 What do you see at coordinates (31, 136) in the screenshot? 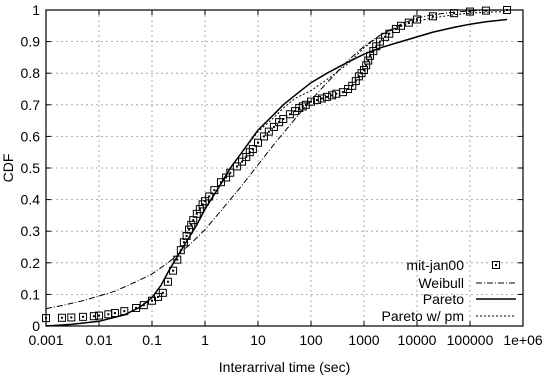
I see `y-tick-label: 0.6` at bounding box center [31, 136].